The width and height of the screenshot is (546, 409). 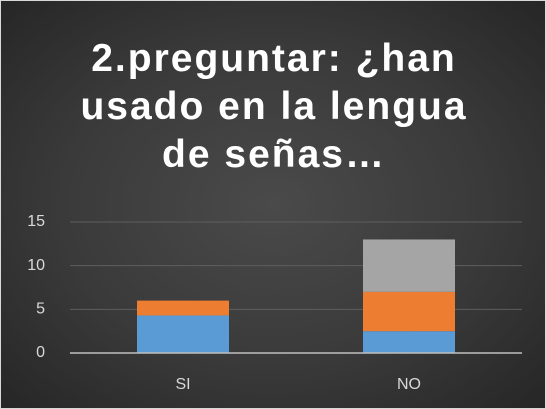 What do you see at coordinates (36, 265) in the screenshot?
I see `y-tick-label: 10` at bounding box center [36, 265].